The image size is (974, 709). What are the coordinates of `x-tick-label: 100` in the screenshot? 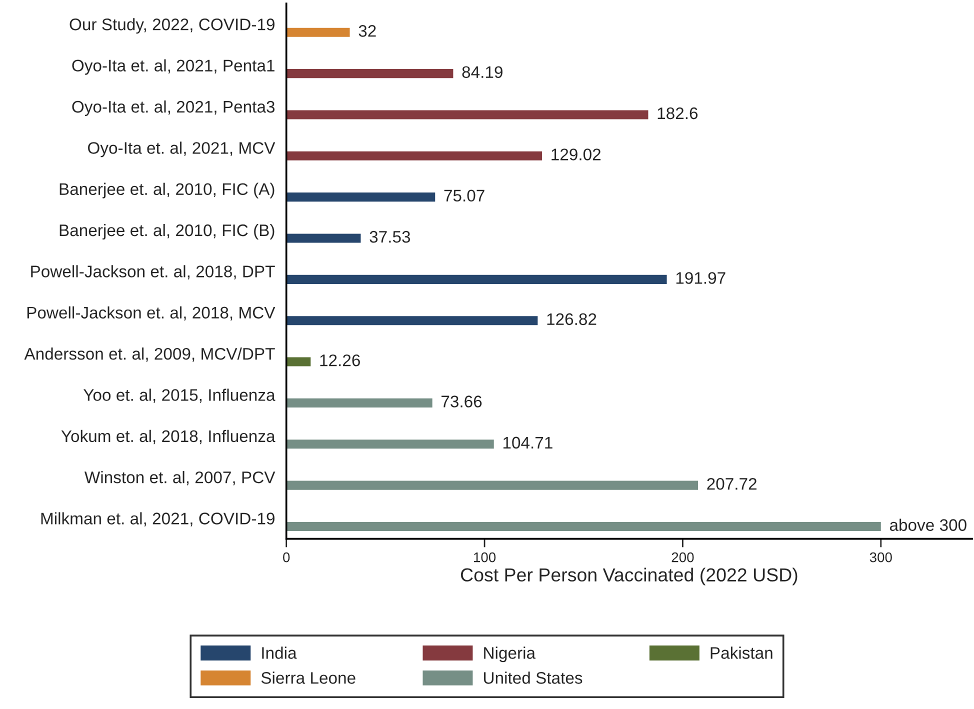 It's located at (485, 557).